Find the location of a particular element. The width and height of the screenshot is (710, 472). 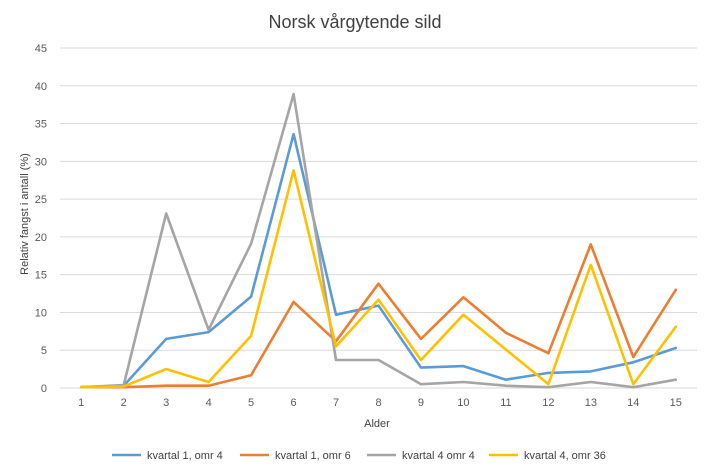

legend-label: kvartal 1, omr 6 is located at coordinates (313, 456).